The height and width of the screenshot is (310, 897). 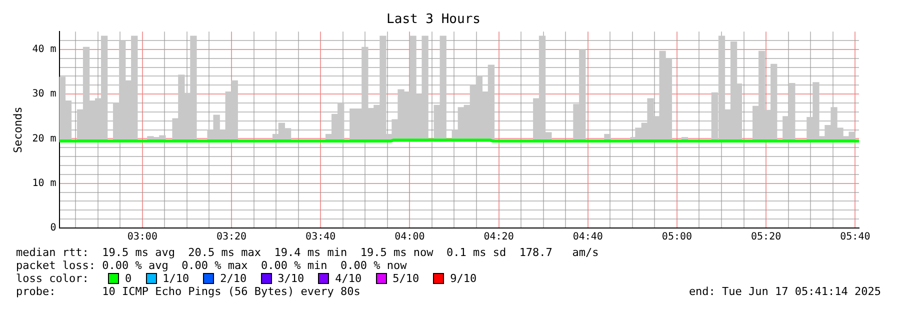 What do you see at coordinates (176, 278) in the screenshot?
I see `legend-label: 1/10` at bounding box center [176, 278].